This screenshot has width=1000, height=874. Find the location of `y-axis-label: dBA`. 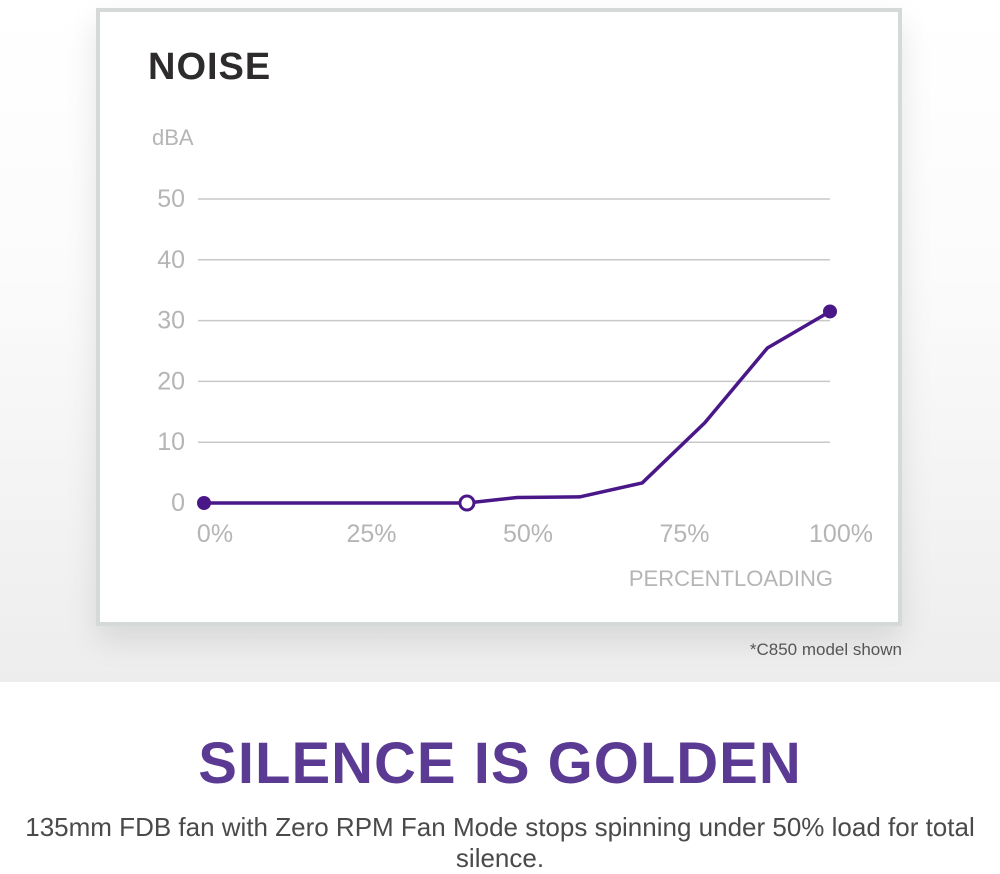

y-axis-label: dBA is located at coordinates (173, 137).